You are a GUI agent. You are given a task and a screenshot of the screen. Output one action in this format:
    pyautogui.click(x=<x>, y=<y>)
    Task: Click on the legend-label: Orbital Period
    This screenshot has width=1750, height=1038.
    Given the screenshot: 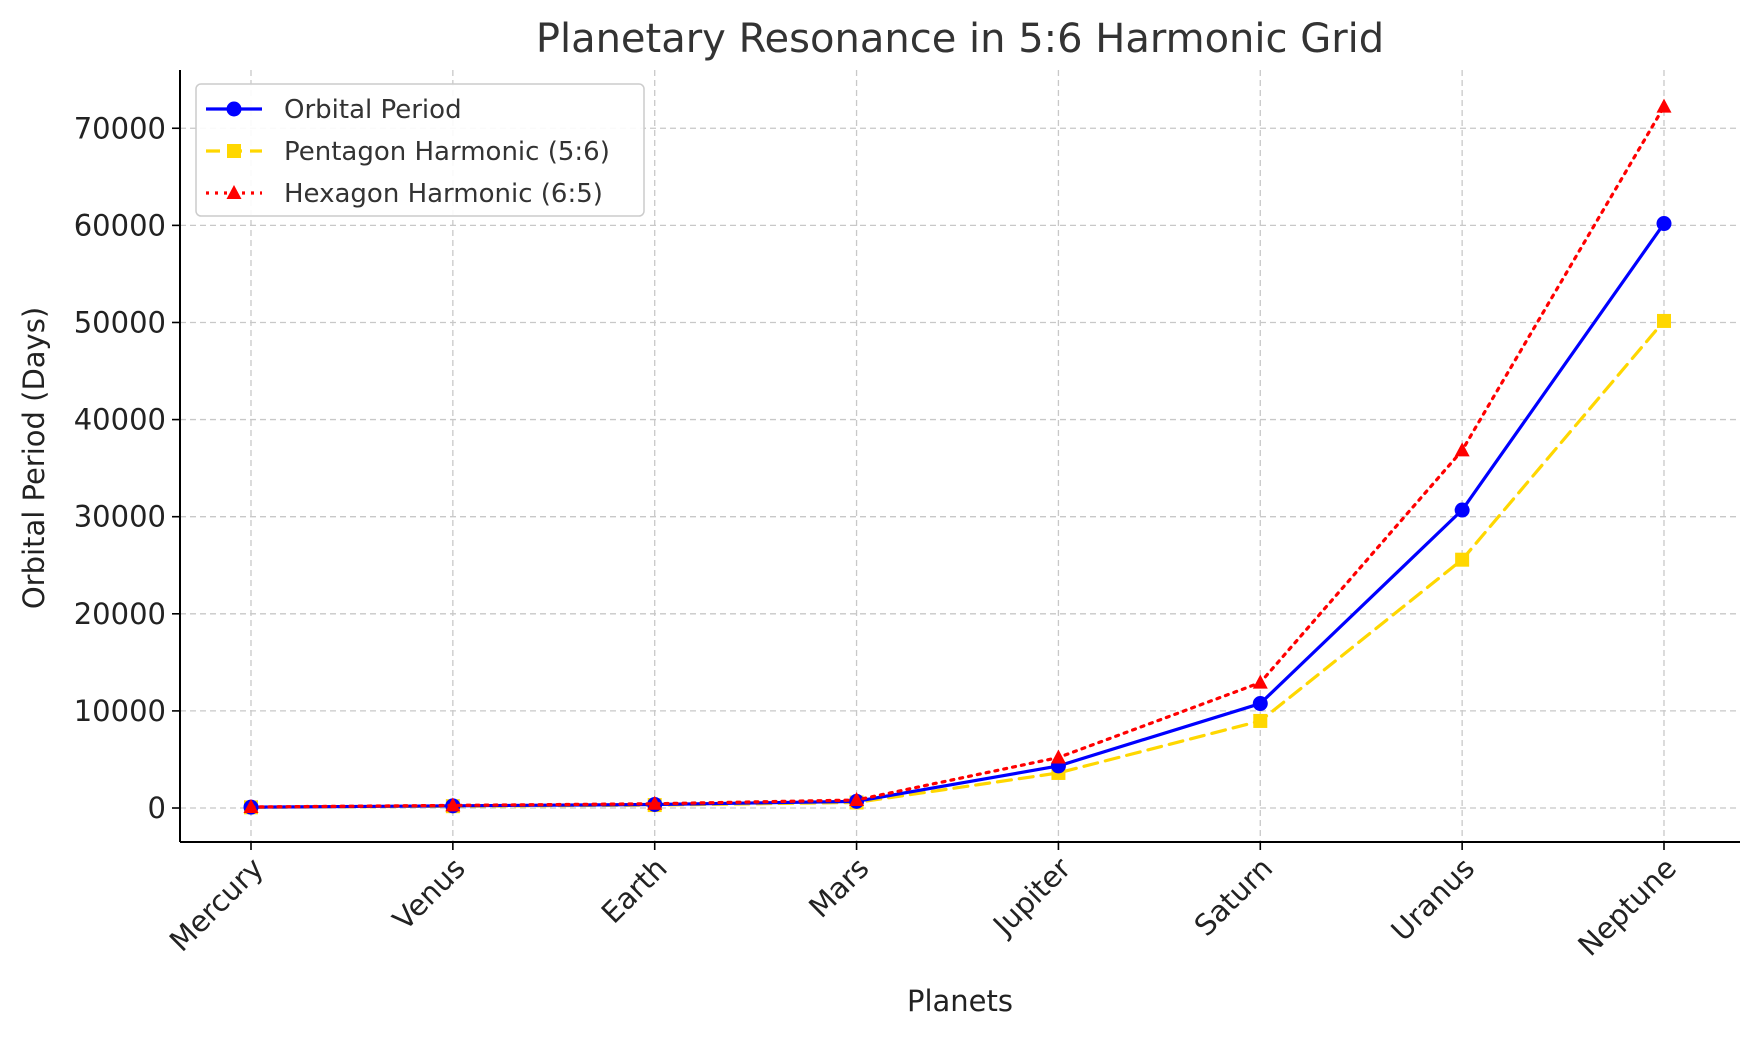 What is the action you would take?
    pyautogui.click(x=373, y=110)
    